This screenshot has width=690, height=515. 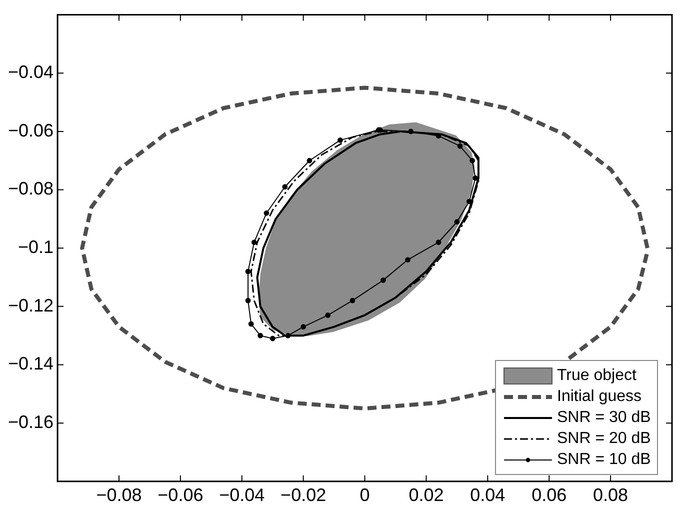 I want to click on x-tick-label: −0.06, so click(x=181, y=495).